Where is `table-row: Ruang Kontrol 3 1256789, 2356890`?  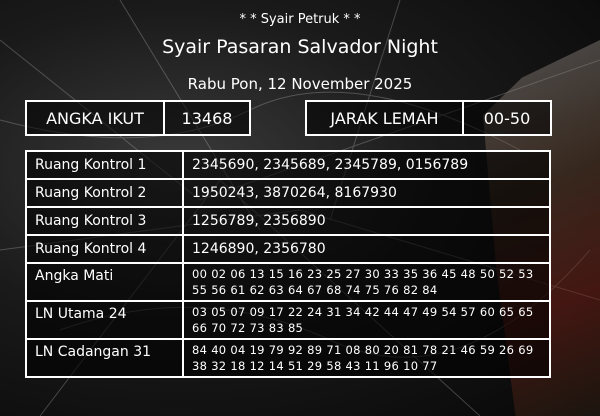 table-row: Ruang Kontrol 3 1256789, 2356890 is located at coordinates (288, 221).